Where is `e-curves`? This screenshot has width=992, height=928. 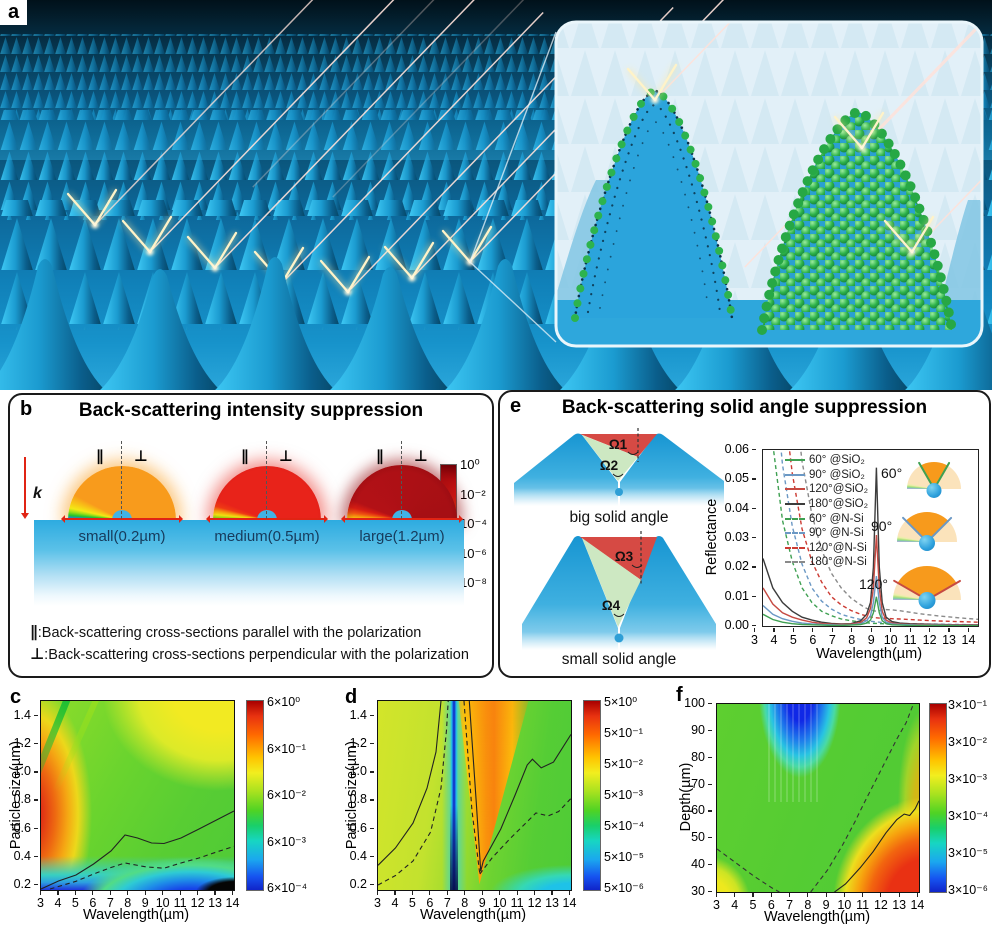
e-curves is located at coordinates (870, 313).